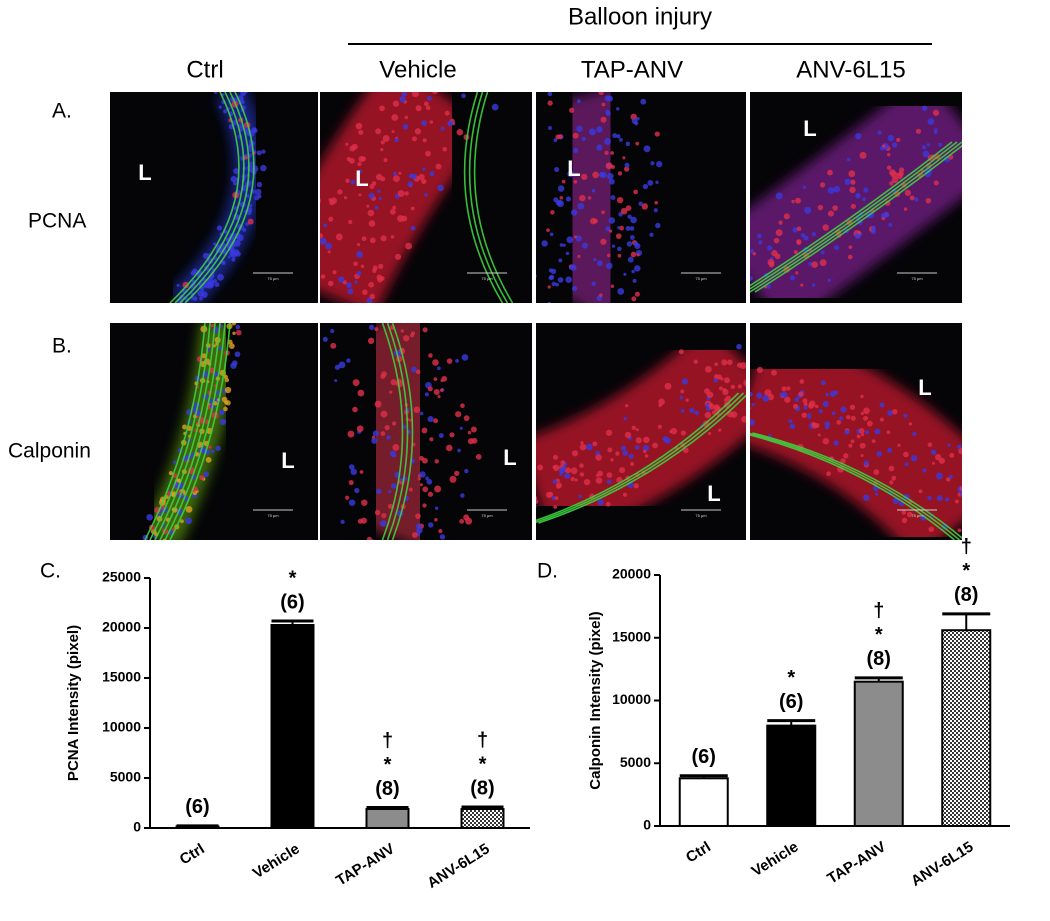 This screenshot has height=921, width=1050. What do you see at coordinates (917, 515) in the screenshot?
I see `scale-label: 75 μm` at bounding box center [917, 515].